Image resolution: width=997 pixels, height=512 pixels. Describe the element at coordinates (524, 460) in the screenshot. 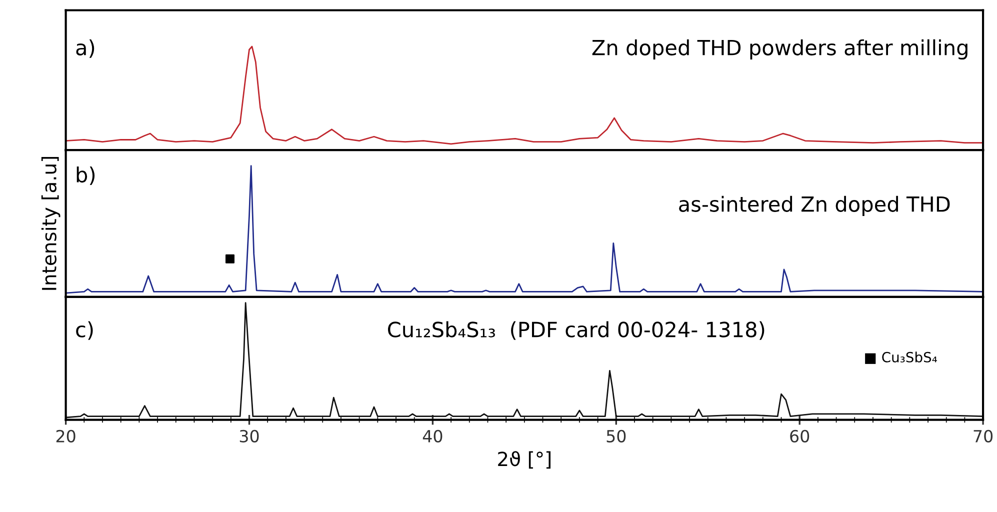

I see `x-axis-title: 2ϑ [°]` at that location.